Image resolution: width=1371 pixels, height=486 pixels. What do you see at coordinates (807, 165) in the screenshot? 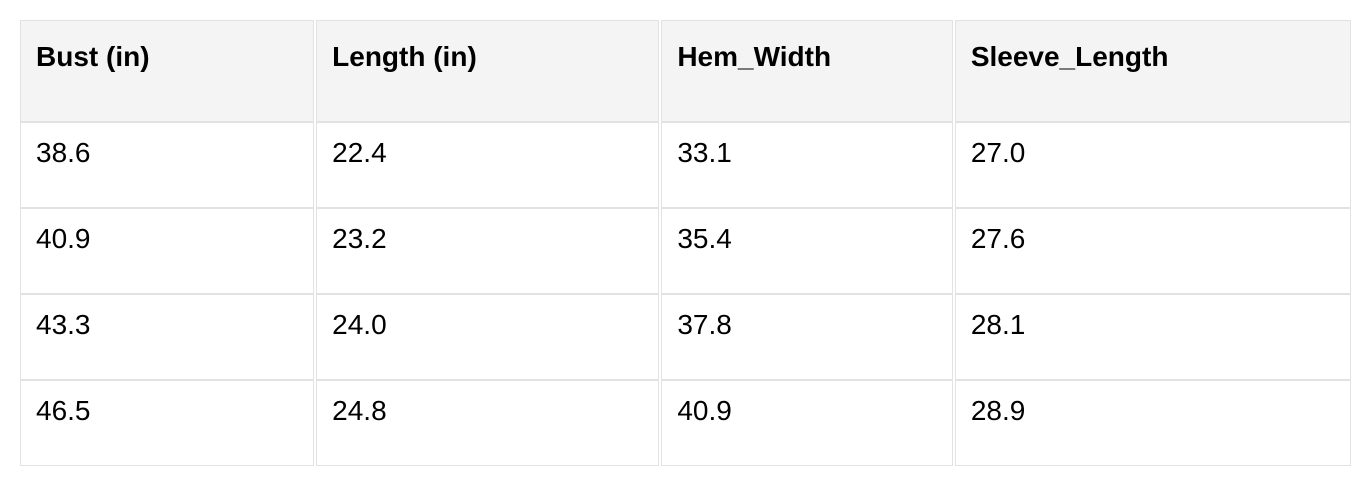
I see `table-cell-hem-width: 33.1` at bounding box center [807, 165].